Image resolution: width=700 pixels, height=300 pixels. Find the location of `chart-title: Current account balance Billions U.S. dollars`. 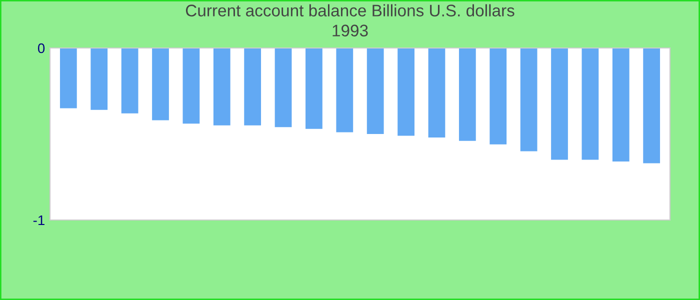

chart-title: Current account balance Billions U.S. dollars is located at coordinates (350, 10).